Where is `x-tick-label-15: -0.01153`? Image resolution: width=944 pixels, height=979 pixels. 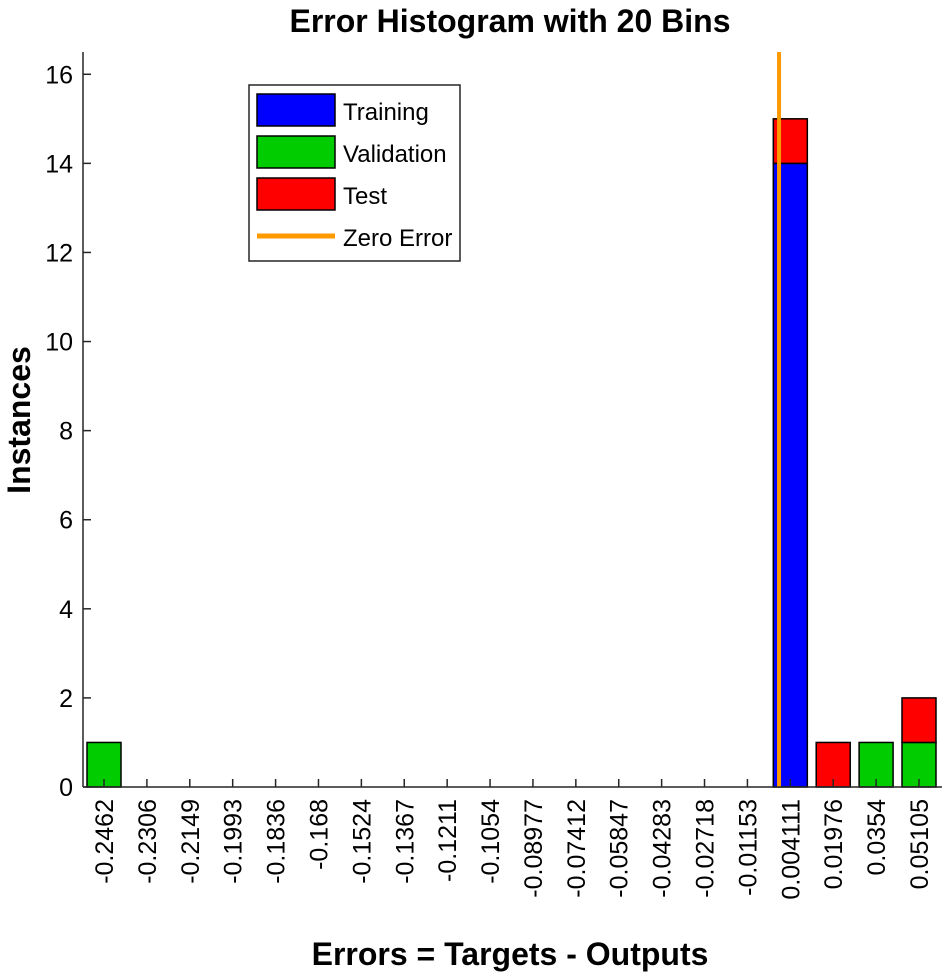 x-tick-label-15: -0.01153 is located at coordinates (748, 847).